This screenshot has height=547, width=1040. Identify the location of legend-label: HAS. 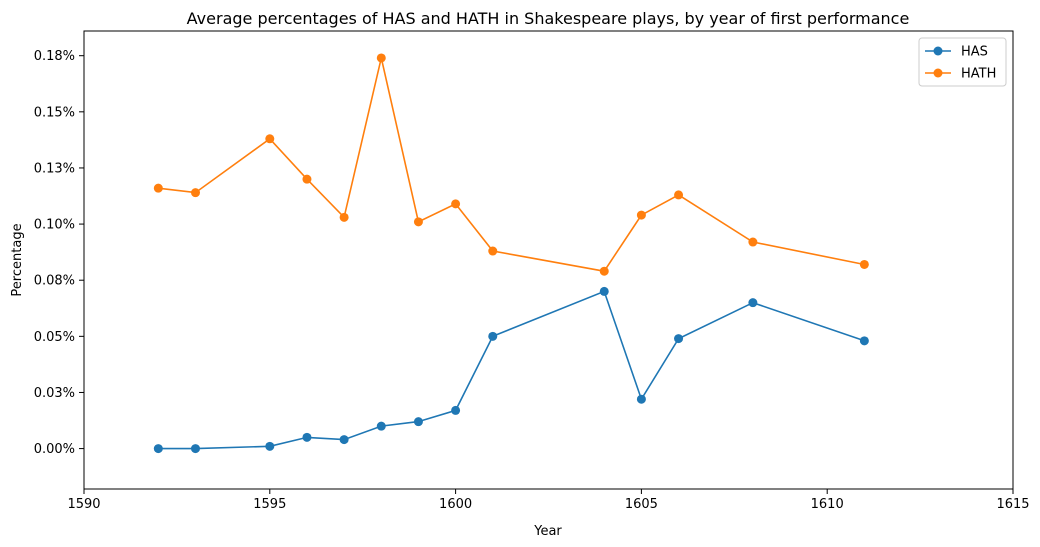
(974, 52).